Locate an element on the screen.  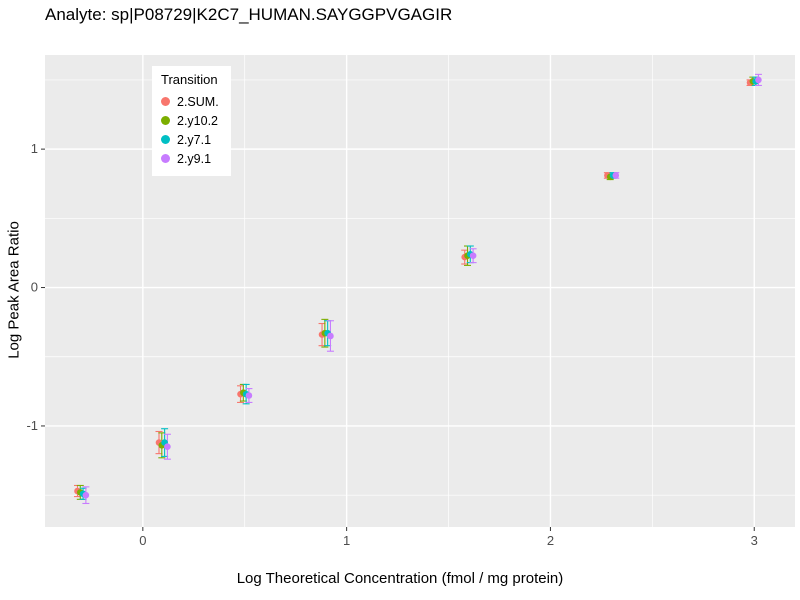
legend-title: Transition is located at coordinates (189, 79).